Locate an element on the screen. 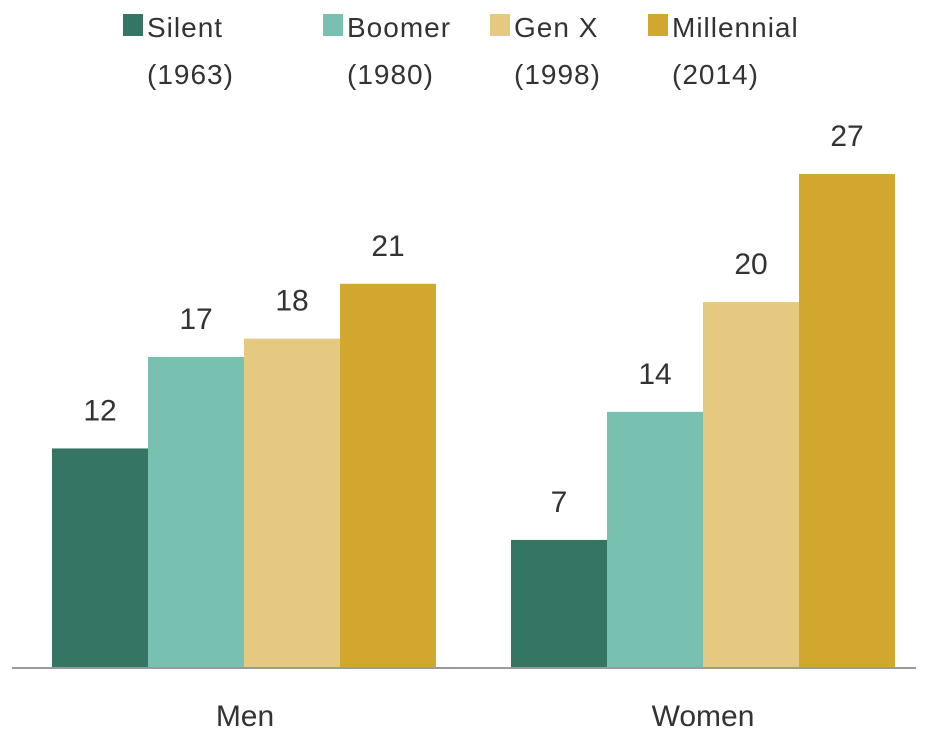 This screenshot has height=736, width=928. bar-women-boomer is located at coordinates (655, 539).